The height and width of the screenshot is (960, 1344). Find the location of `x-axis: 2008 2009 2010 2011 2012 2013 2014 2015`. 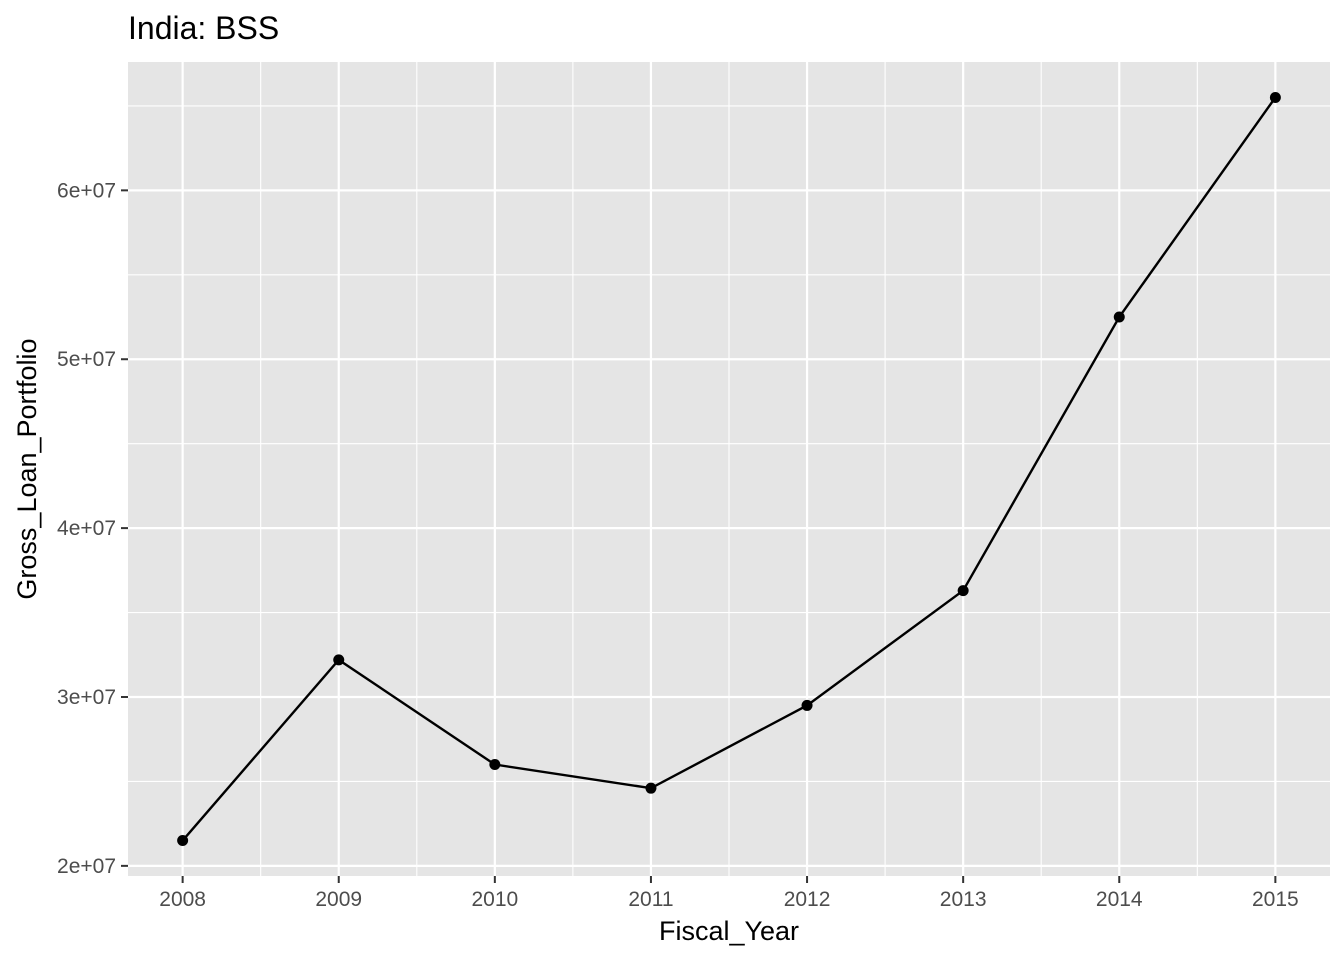

x-axis: 2008 2009 2010 2011 2012 2013 2014 2015 is located at coordinates (729, 893).